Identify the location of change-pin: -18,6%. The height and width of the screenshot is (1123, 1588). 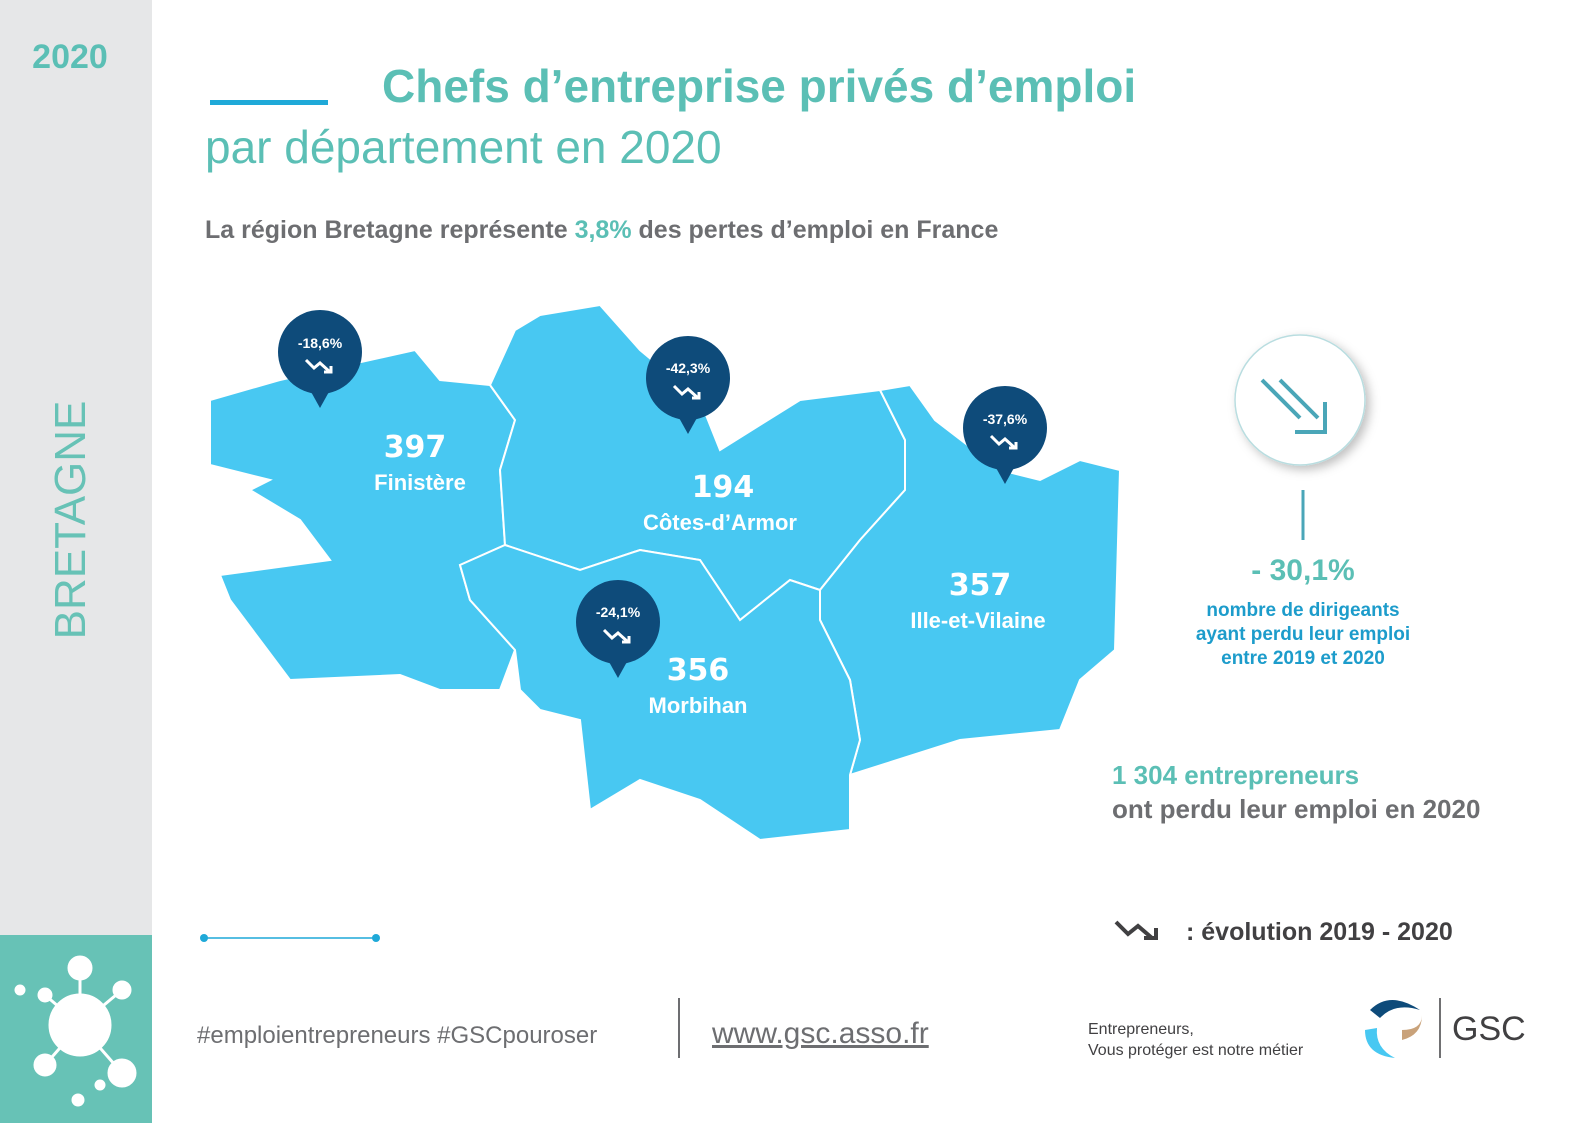
(320, 359).